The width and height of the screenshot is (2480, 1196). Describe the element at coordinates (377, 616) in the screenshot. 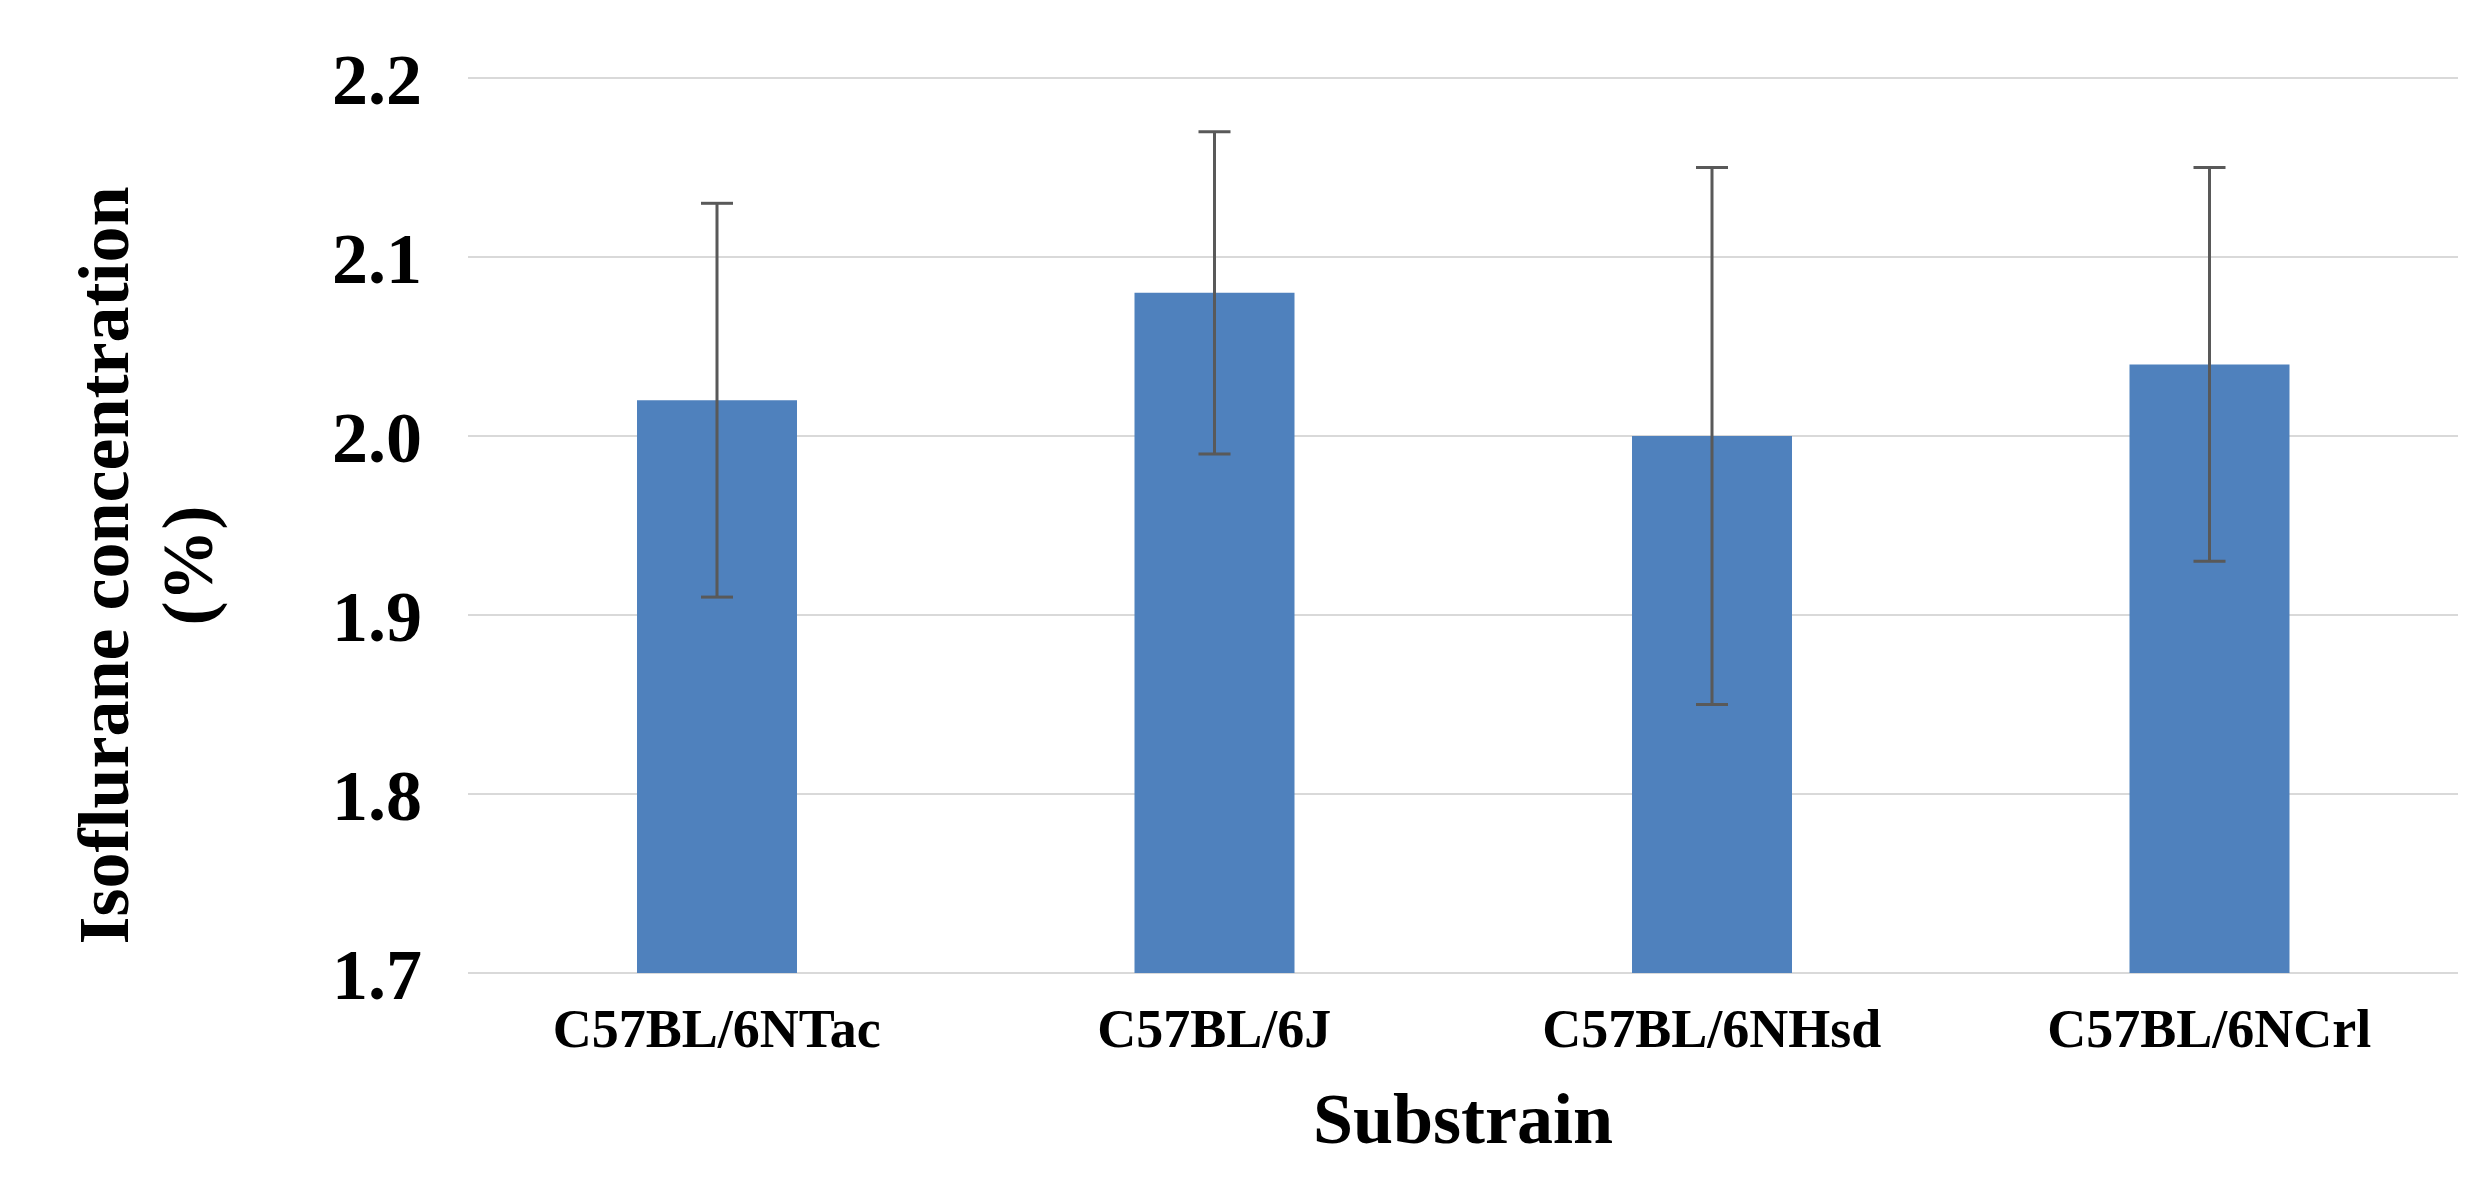

I see `y-tick-label: 1.9` at that location.